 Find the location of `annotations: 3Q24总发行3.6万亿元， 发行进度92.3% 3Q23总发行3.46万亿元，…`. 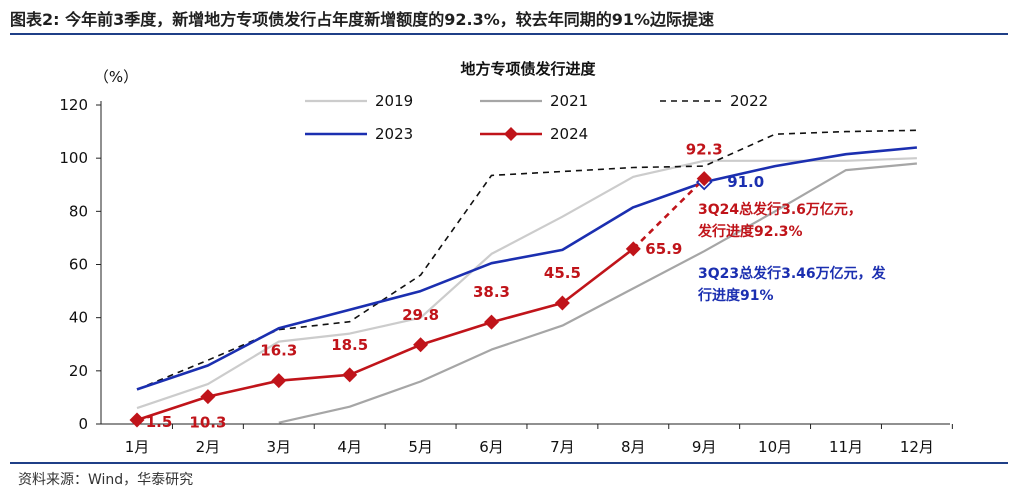

annotations: 3Q24总发行3.6万亿元， 发行进度92.3% 3Q23总发行3.46万亿元，… is located at coordinates (792, 252).